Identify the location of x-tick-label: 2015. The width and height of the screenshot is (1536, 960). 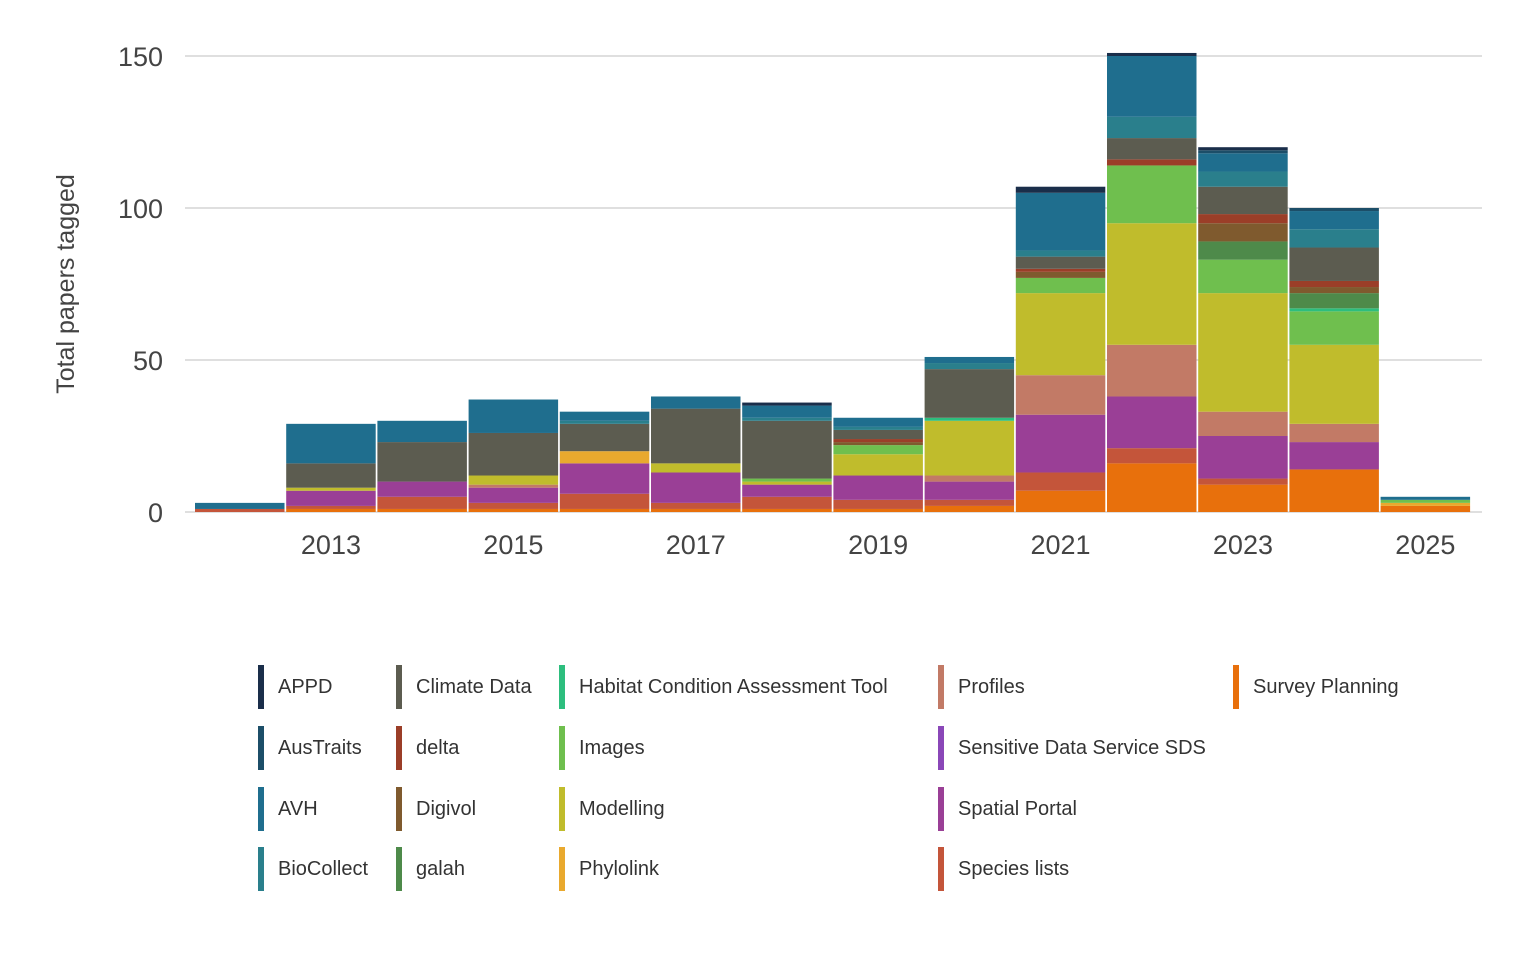
(513, 545).